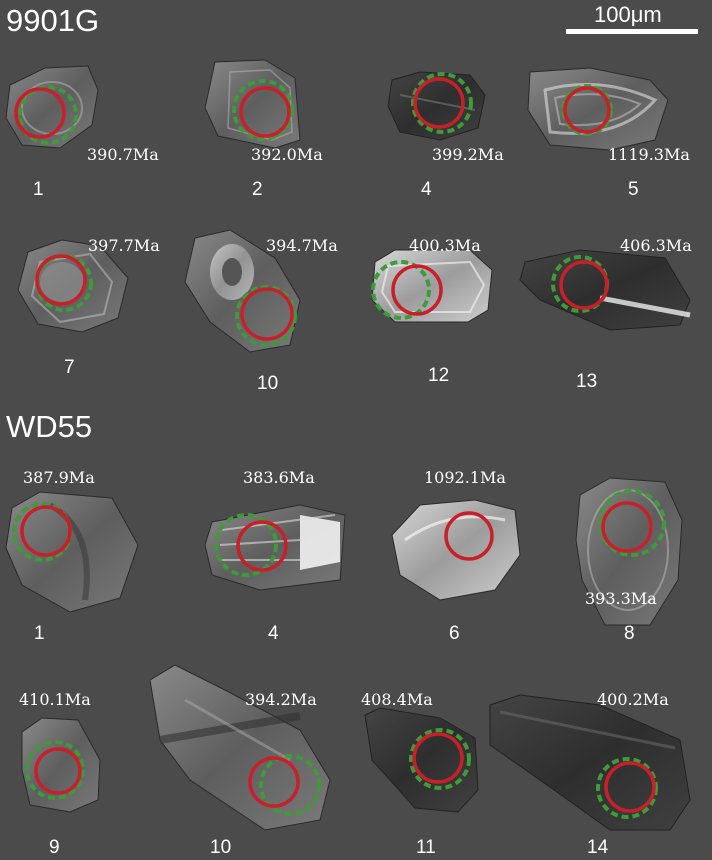 The width and height of the screenshot is (712, 860). I want to click on grain-age: 408.4Ma, so click(397, 699).